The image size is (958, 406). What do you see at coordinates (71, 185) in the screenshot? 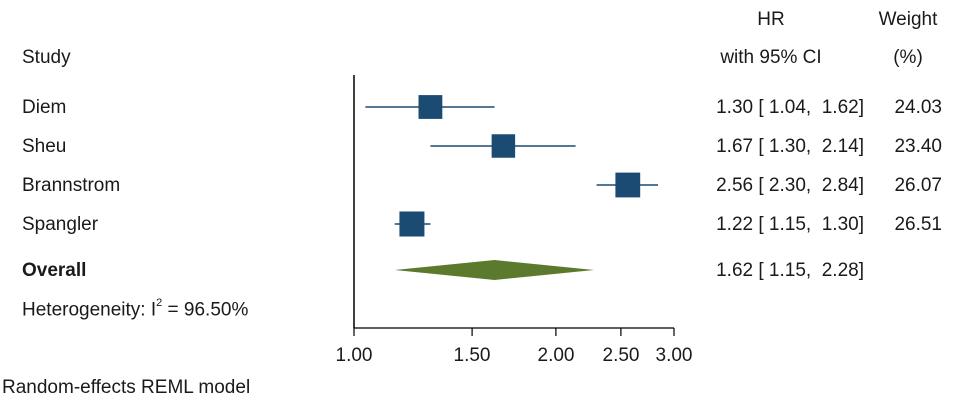
I see `study-name-brannstrom: Brannstrom` at bounding box center [71, 185].